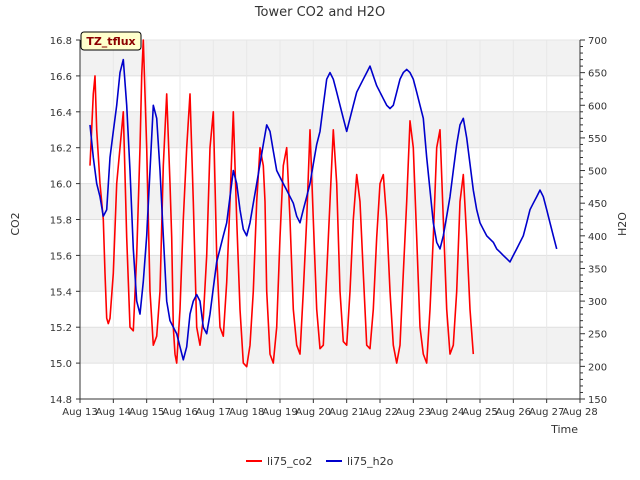 The width and height of the screenshot is (640, 480). What do you see at coordinates (346, 412) in the screenshot?
I see `x-tick-label: Aug 21` at bounding box center [346, 412].